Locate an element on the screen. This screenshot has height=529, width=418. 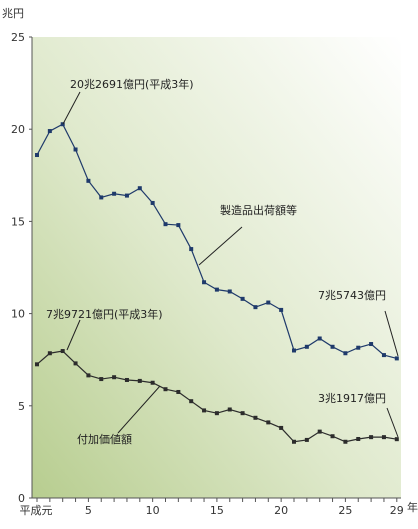
leader-added-name is located at coordinates (139, 409).